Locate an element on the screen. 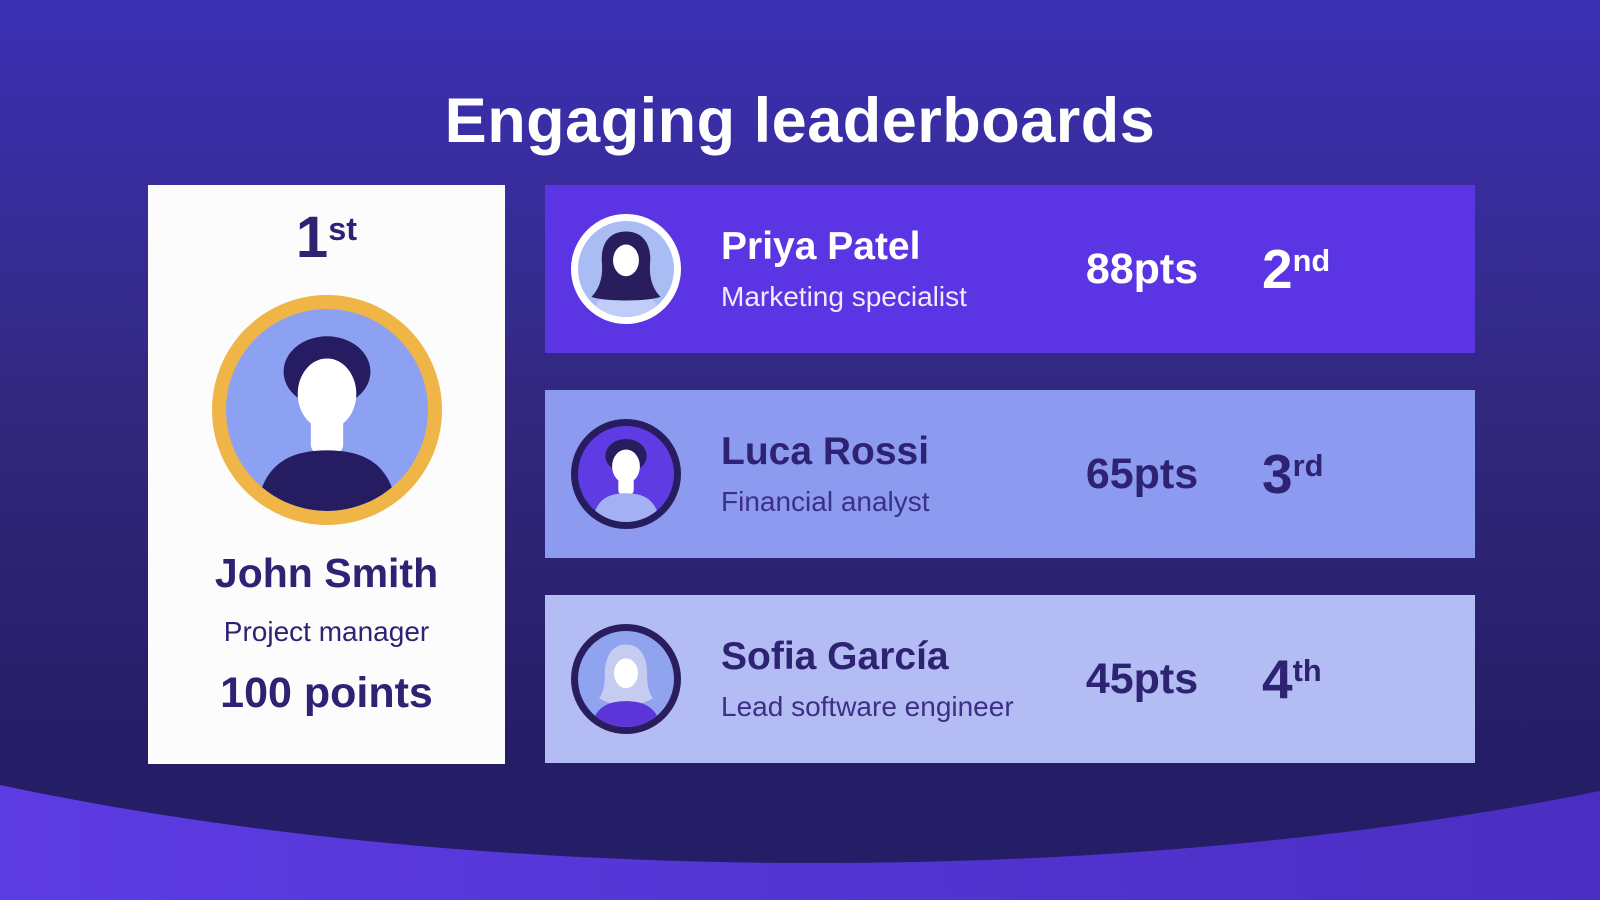 The width and height of the screenshot is (1600, 900). winner-rank-number: 1 is located at coordinates (312, 237).